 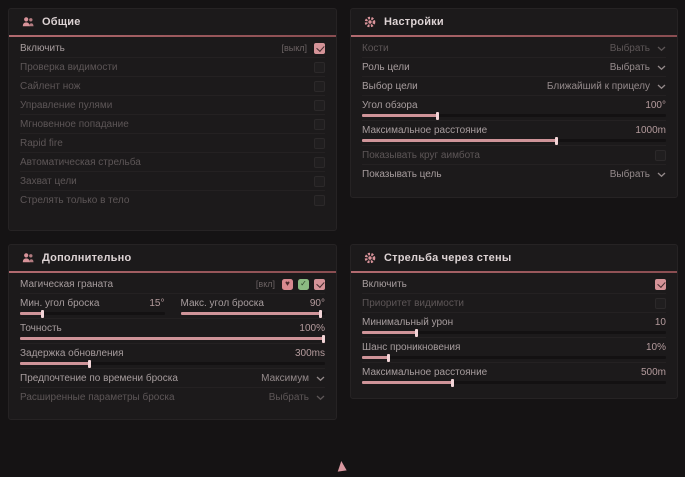 I want to click on state-tag: [выкл], so click(x=294, y=48).